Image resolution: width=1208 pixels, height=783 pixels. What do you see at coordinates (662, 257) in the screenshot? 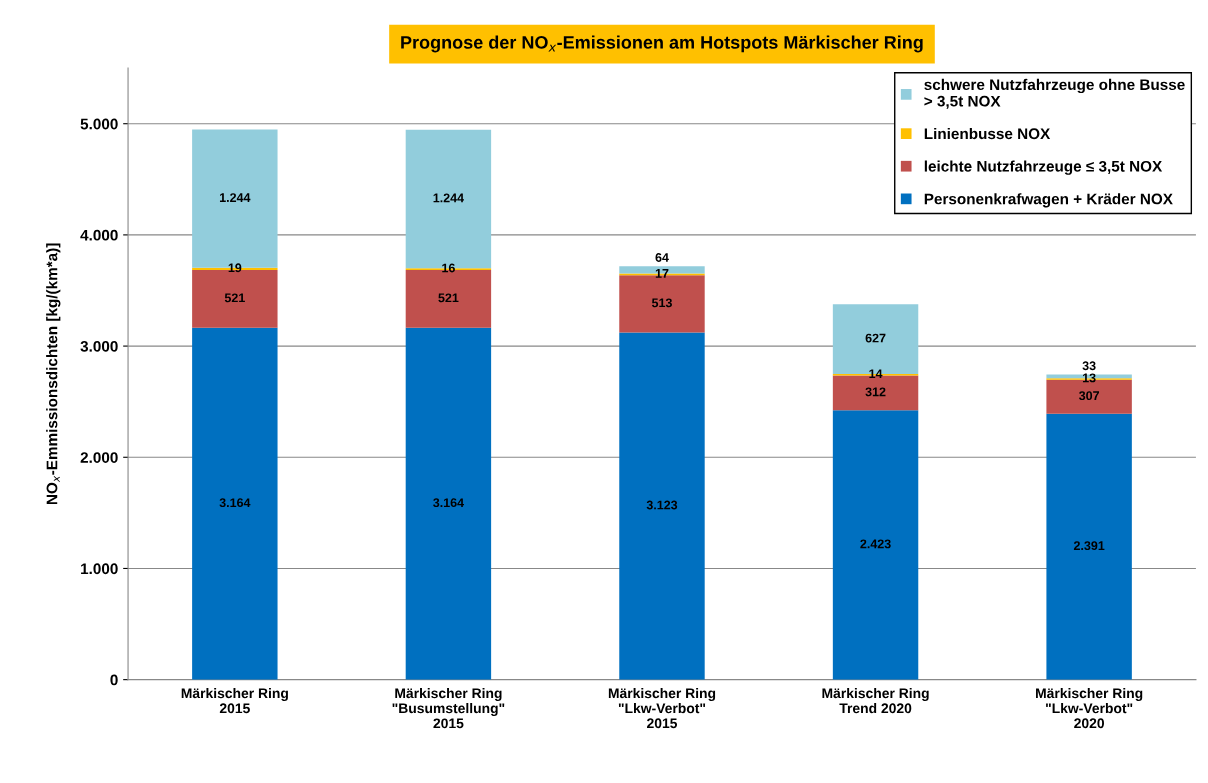
I see `data-label: 64` at bounding box center [662, 257].